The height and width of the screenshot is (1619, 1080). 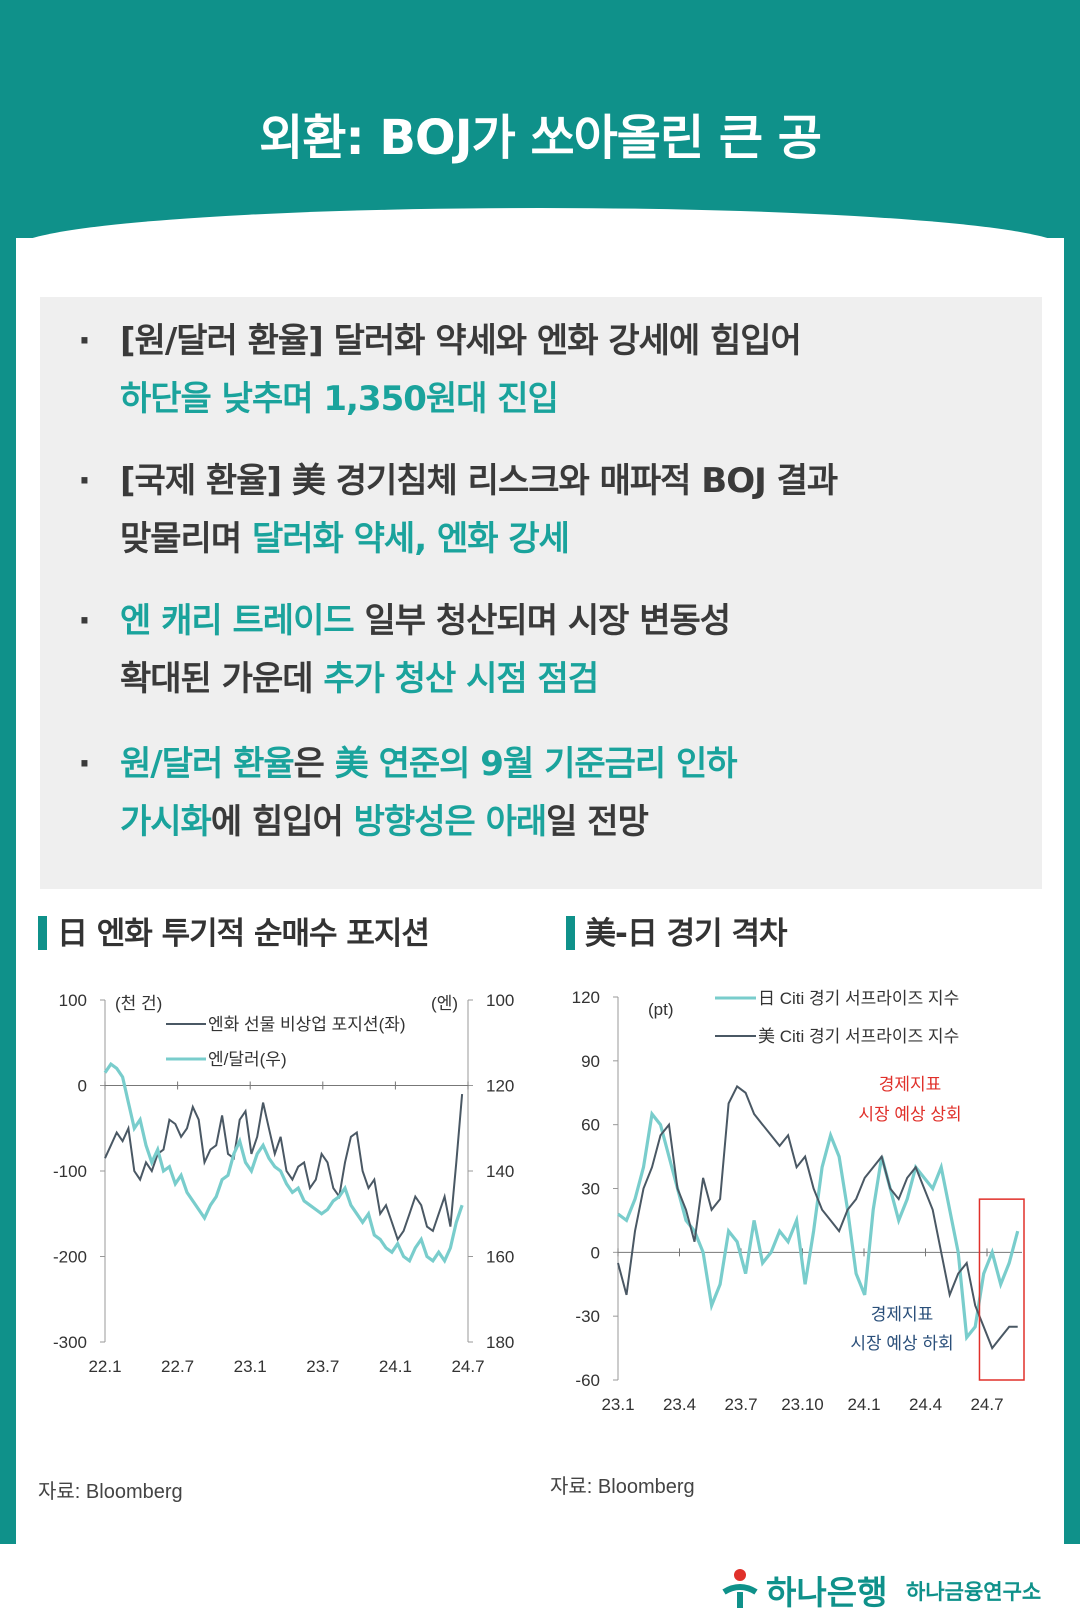 I want to click on chart2-title: 美-日 경기 격차, so click(x=677, y=930).